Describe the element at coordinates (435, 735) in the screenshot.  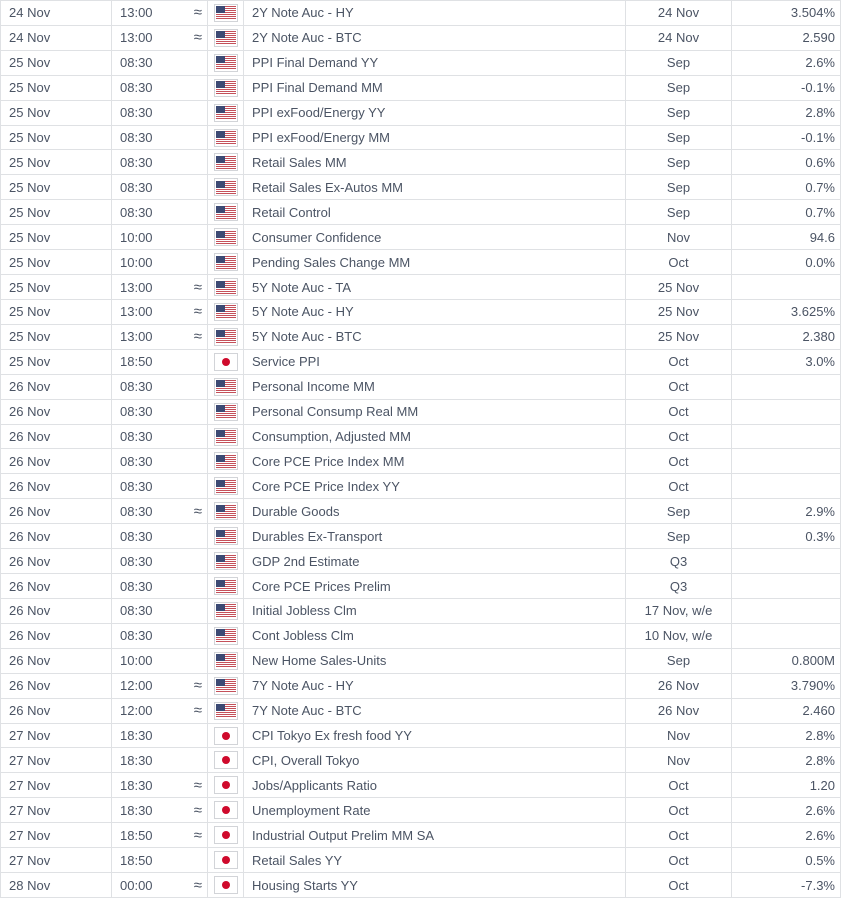
I see `event-name-cell: CPI Tokyo Ex fresh food YY` at that location.